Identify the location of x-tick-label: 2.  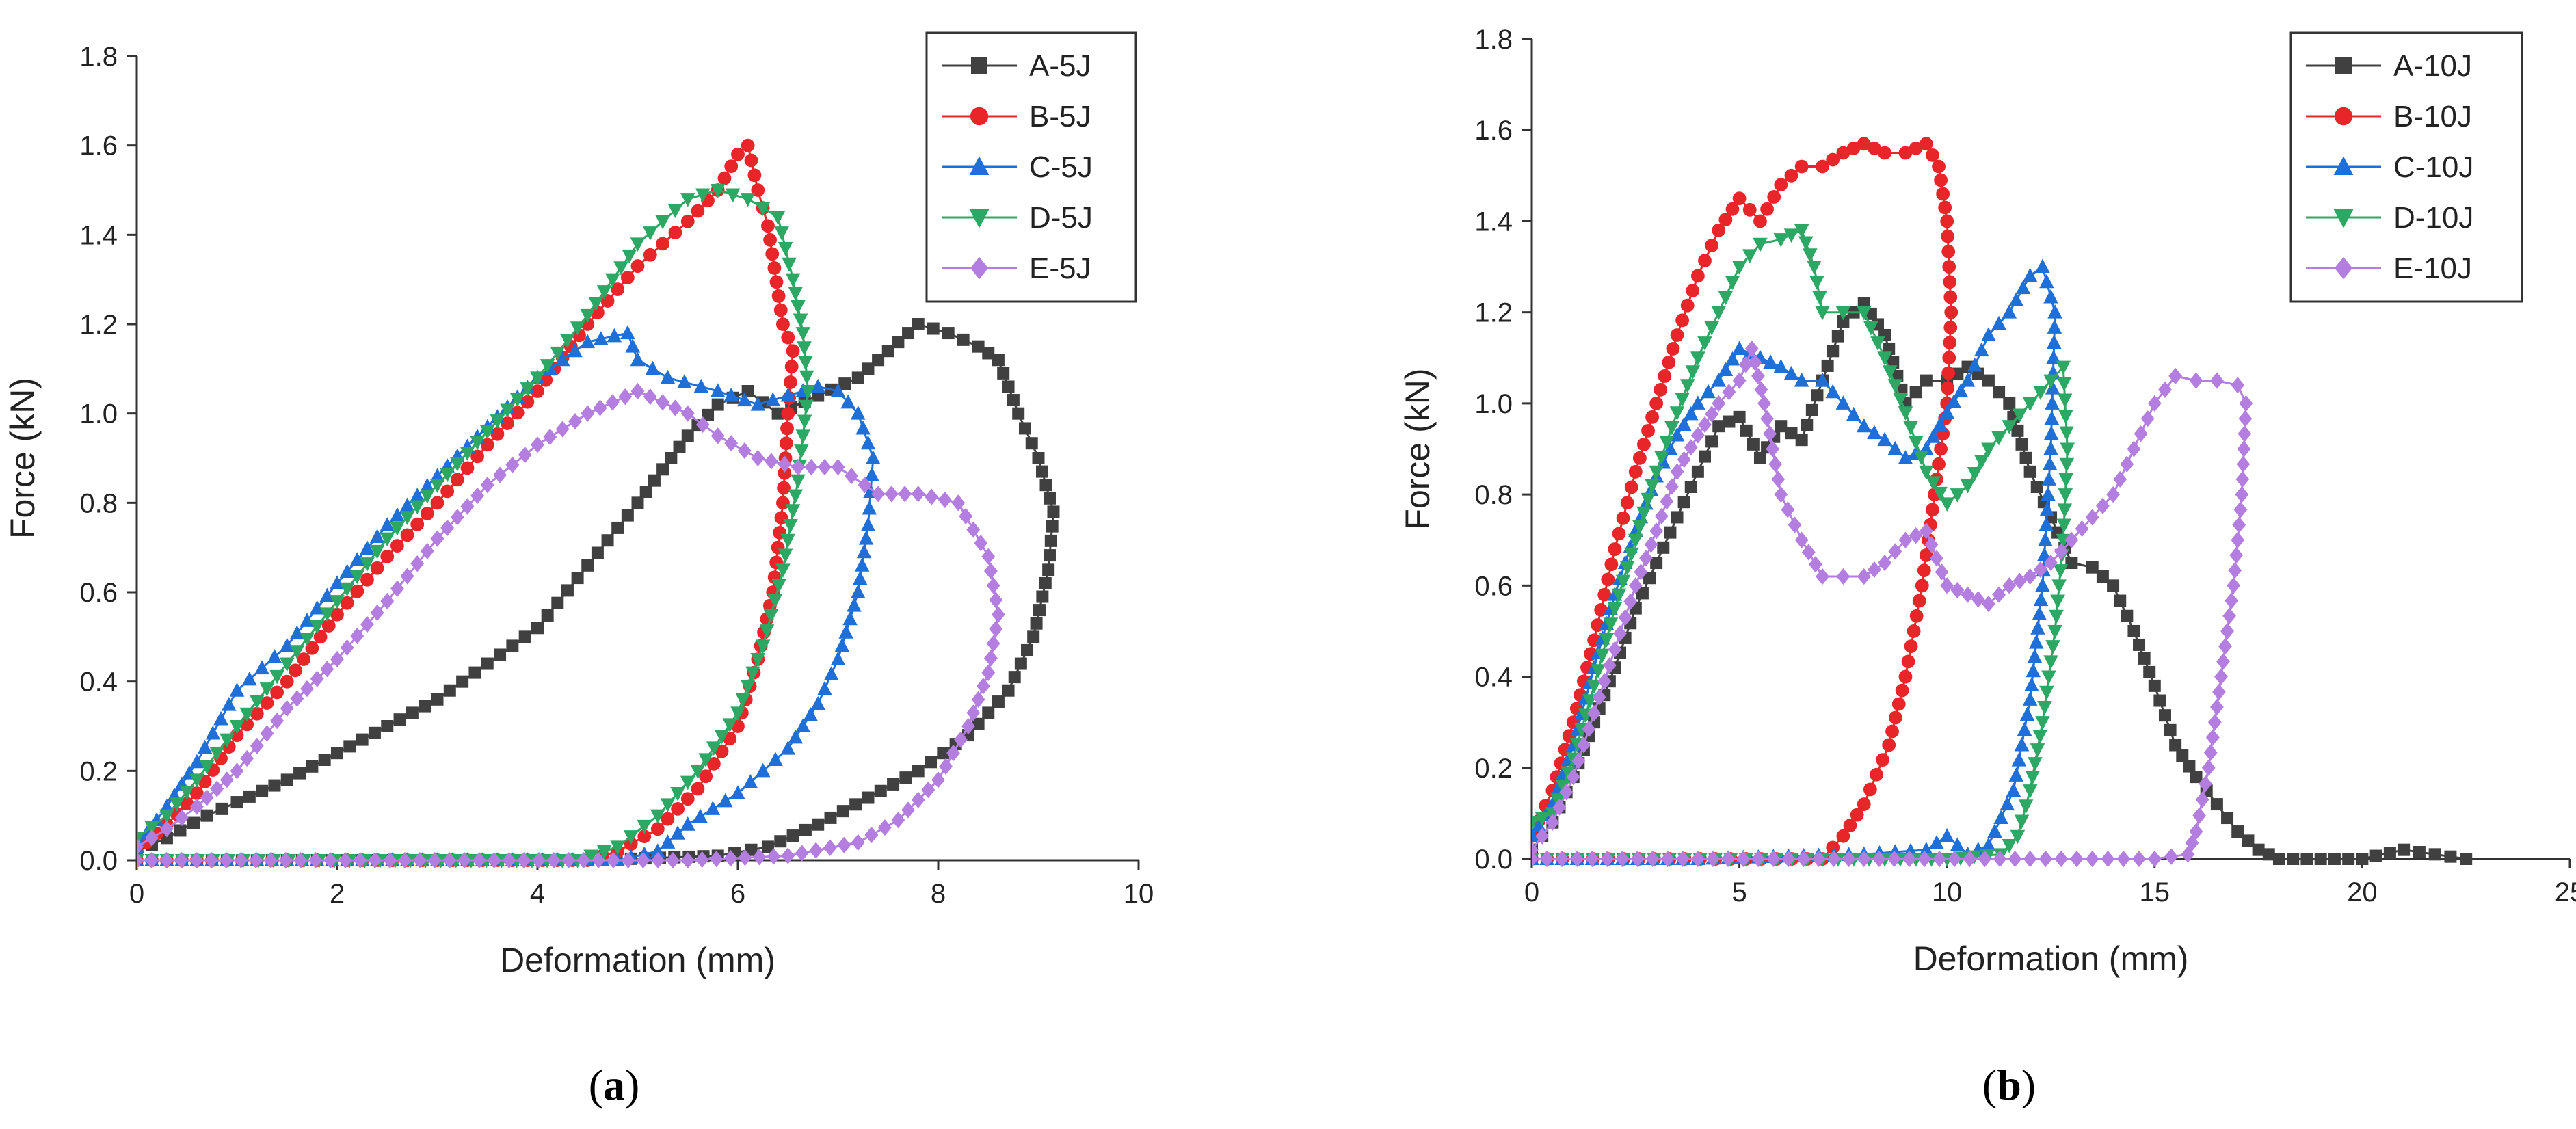
(337, 894).